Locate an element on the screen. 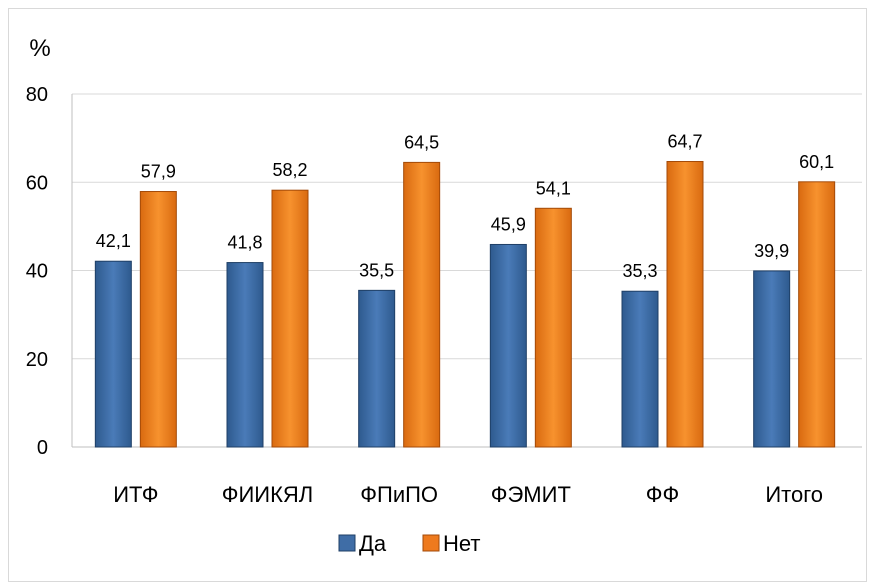 The height and width of the screenshot is (583, 875). y-unit-label: % is located at coordinates (39, 48).